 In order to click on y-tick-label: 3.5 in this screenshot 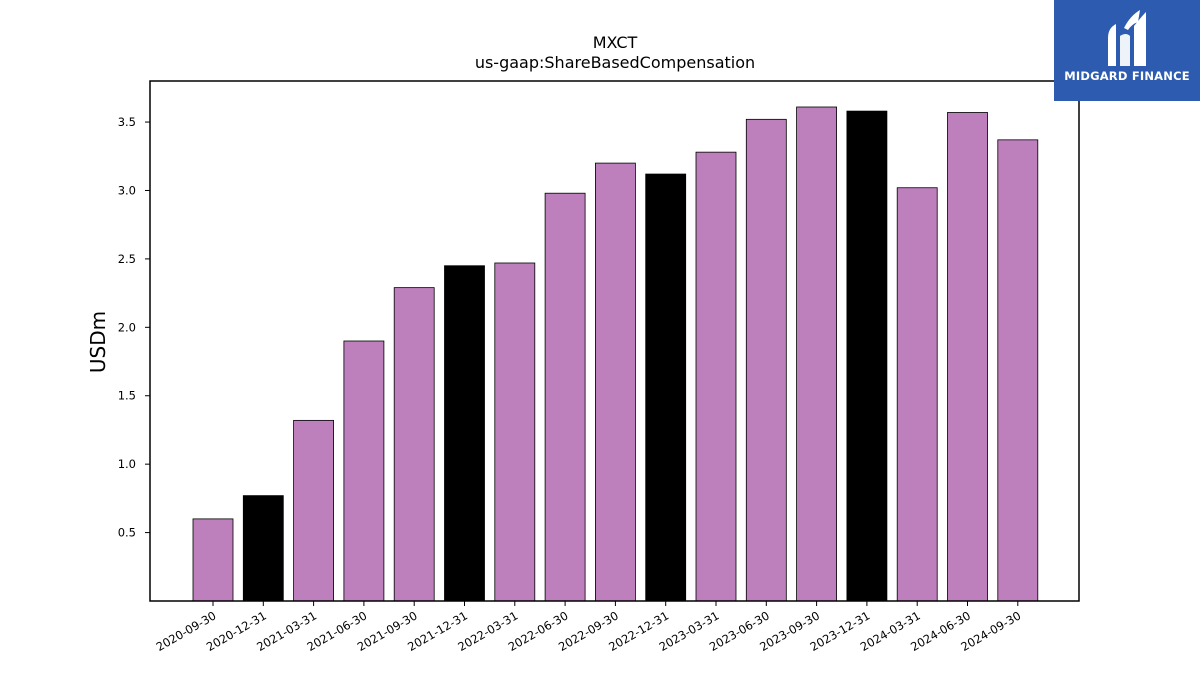, I will do `click(127, 122)`.